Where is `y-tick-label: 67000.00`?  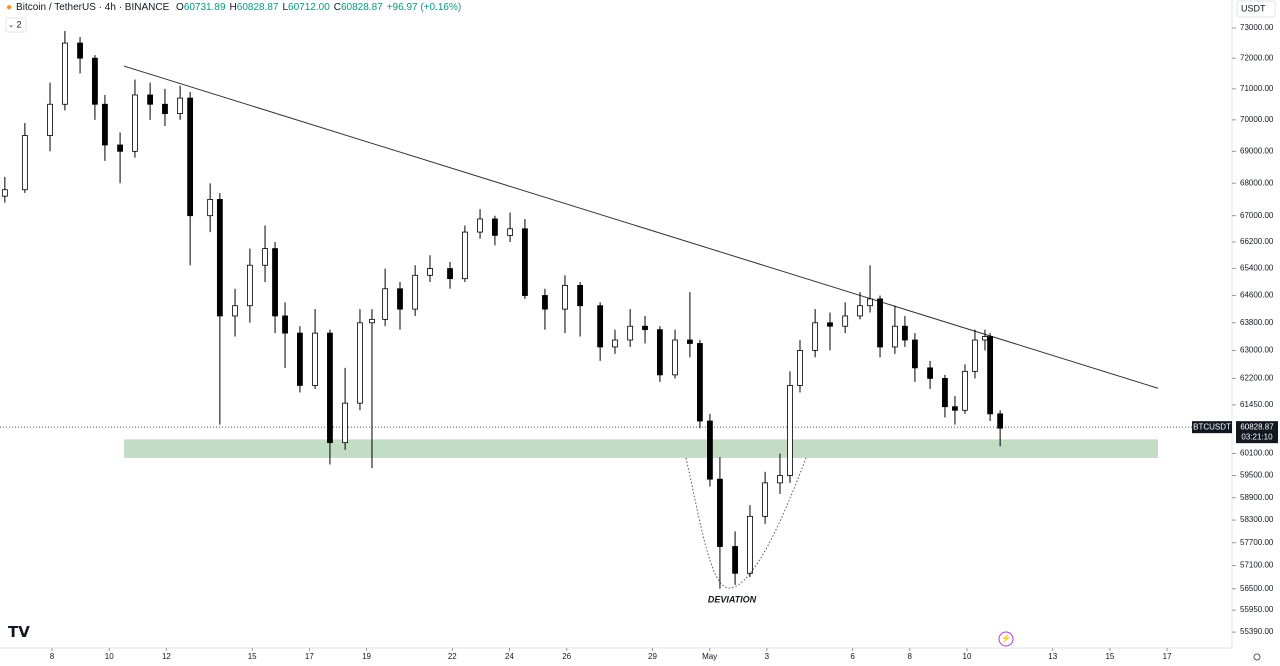
y-tick-label: 67000.00 is located at coordinates (1257, 215).